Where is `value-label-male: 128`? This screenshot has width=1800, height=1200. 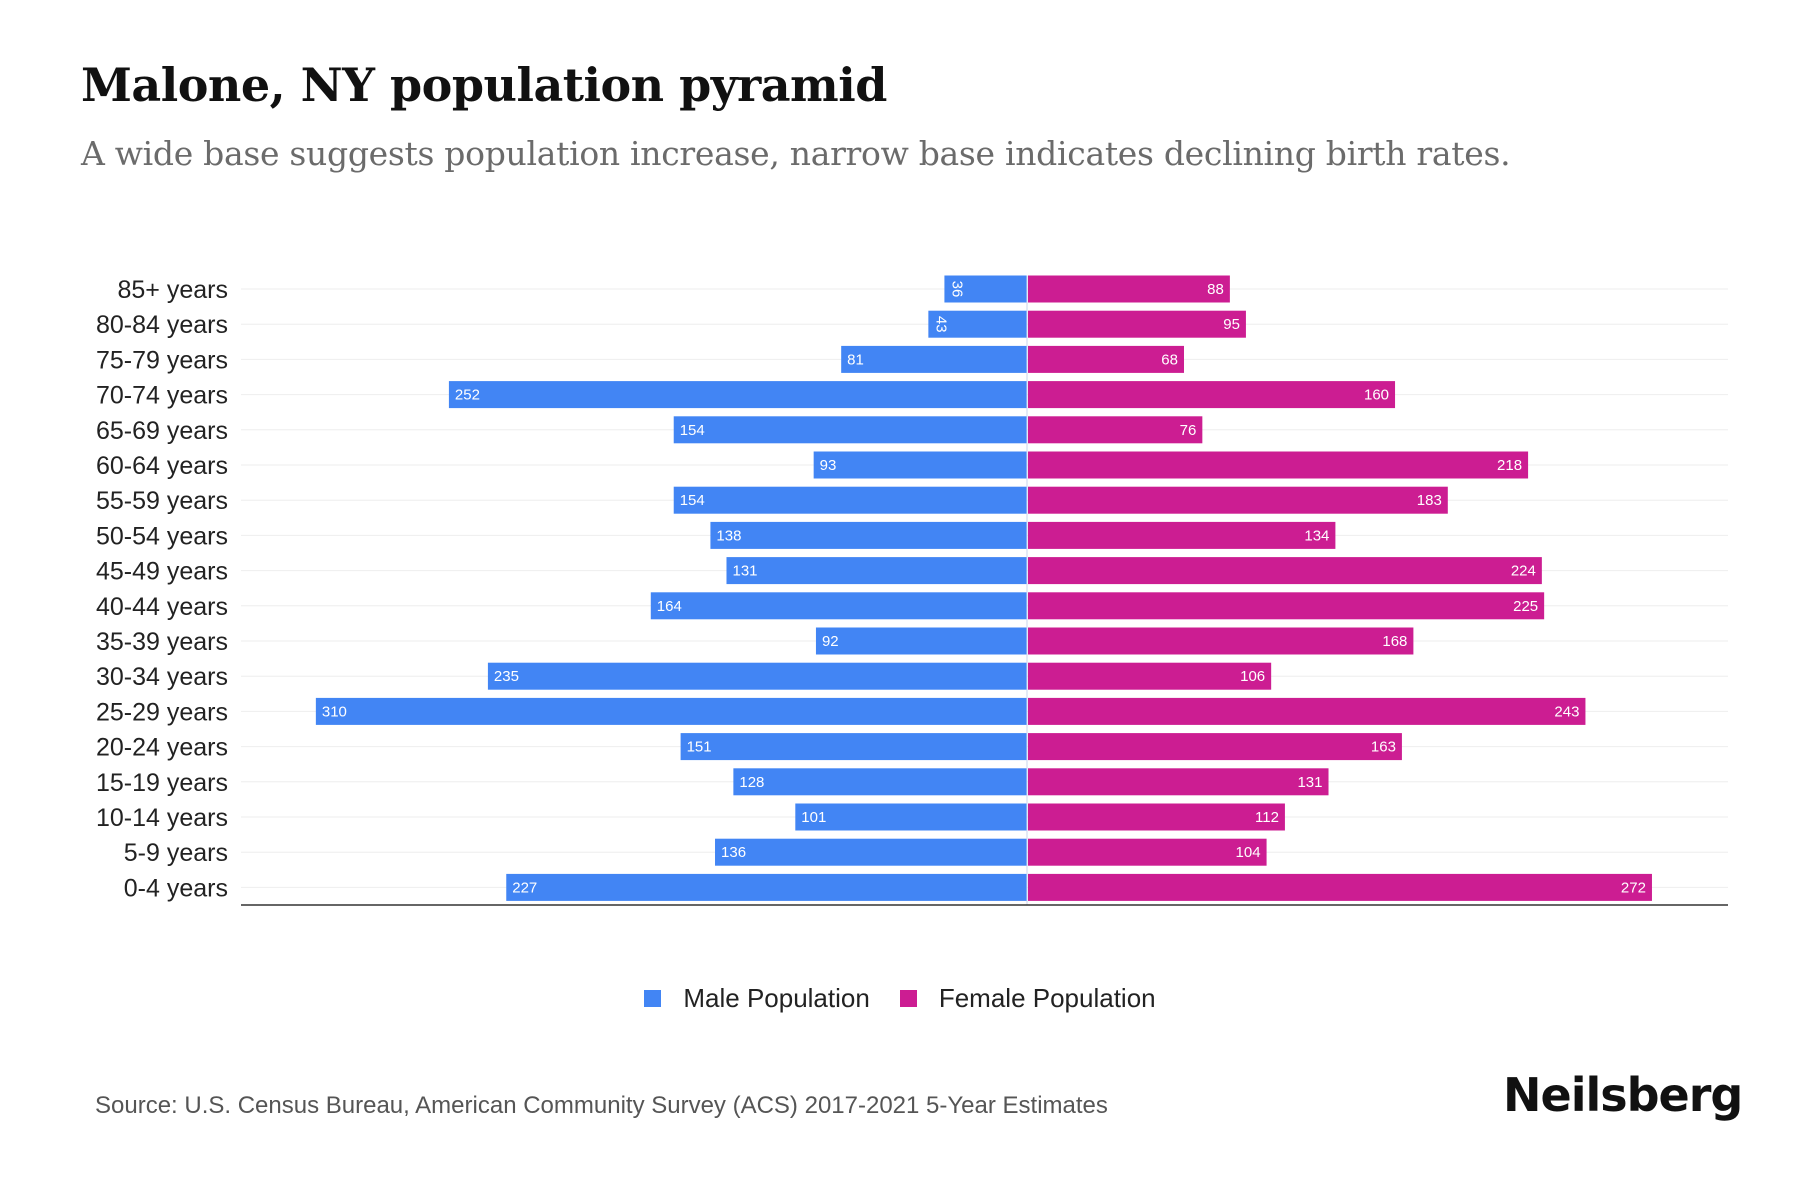
value-label-male: 128 is located at coordinates (751, 782).